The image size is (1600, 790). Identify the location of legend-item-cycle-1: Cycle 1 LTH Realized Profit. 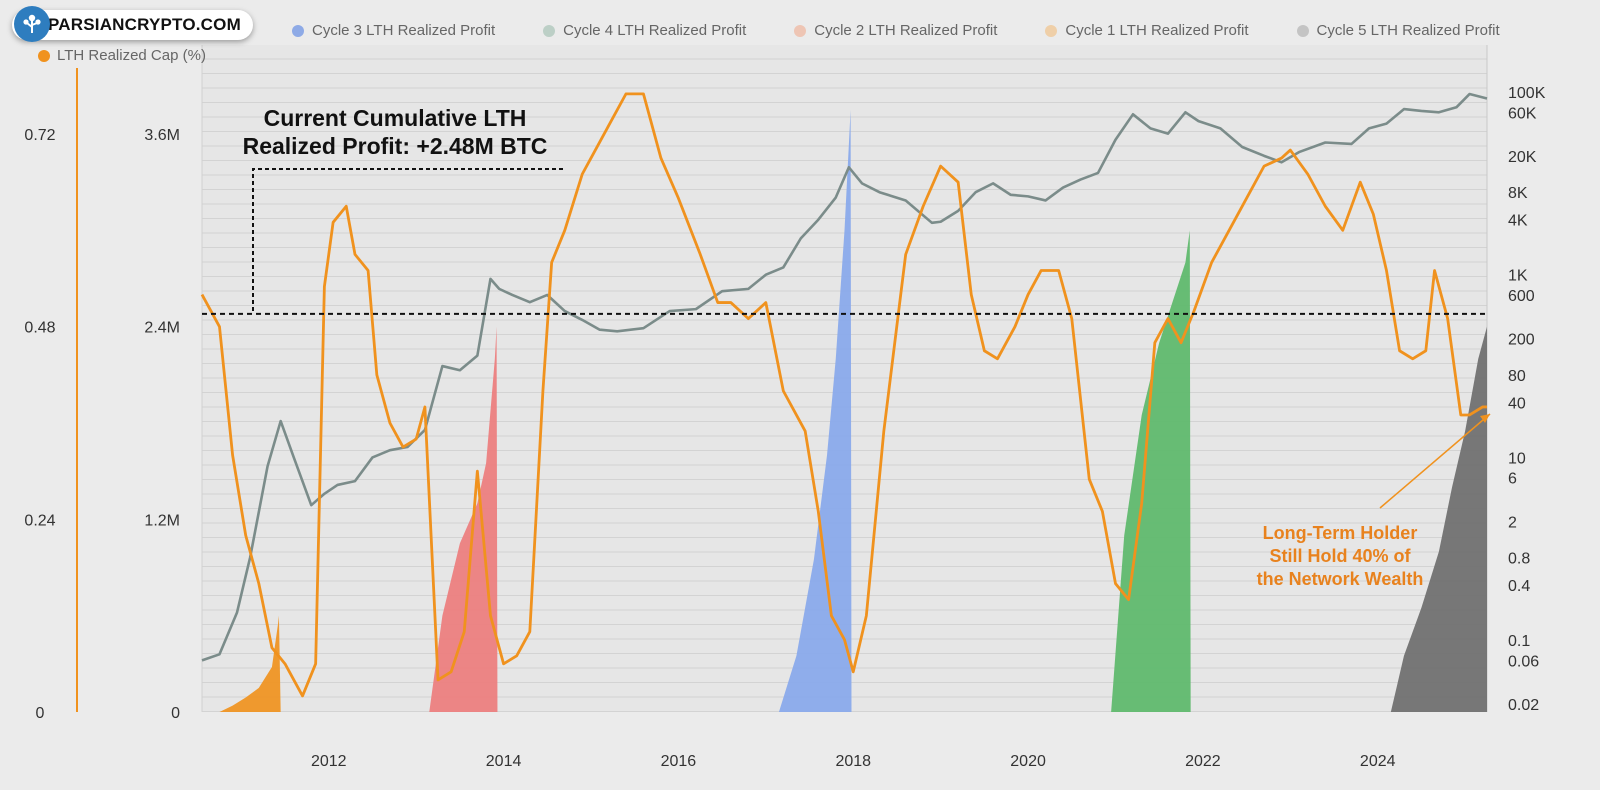
(1147, 30).